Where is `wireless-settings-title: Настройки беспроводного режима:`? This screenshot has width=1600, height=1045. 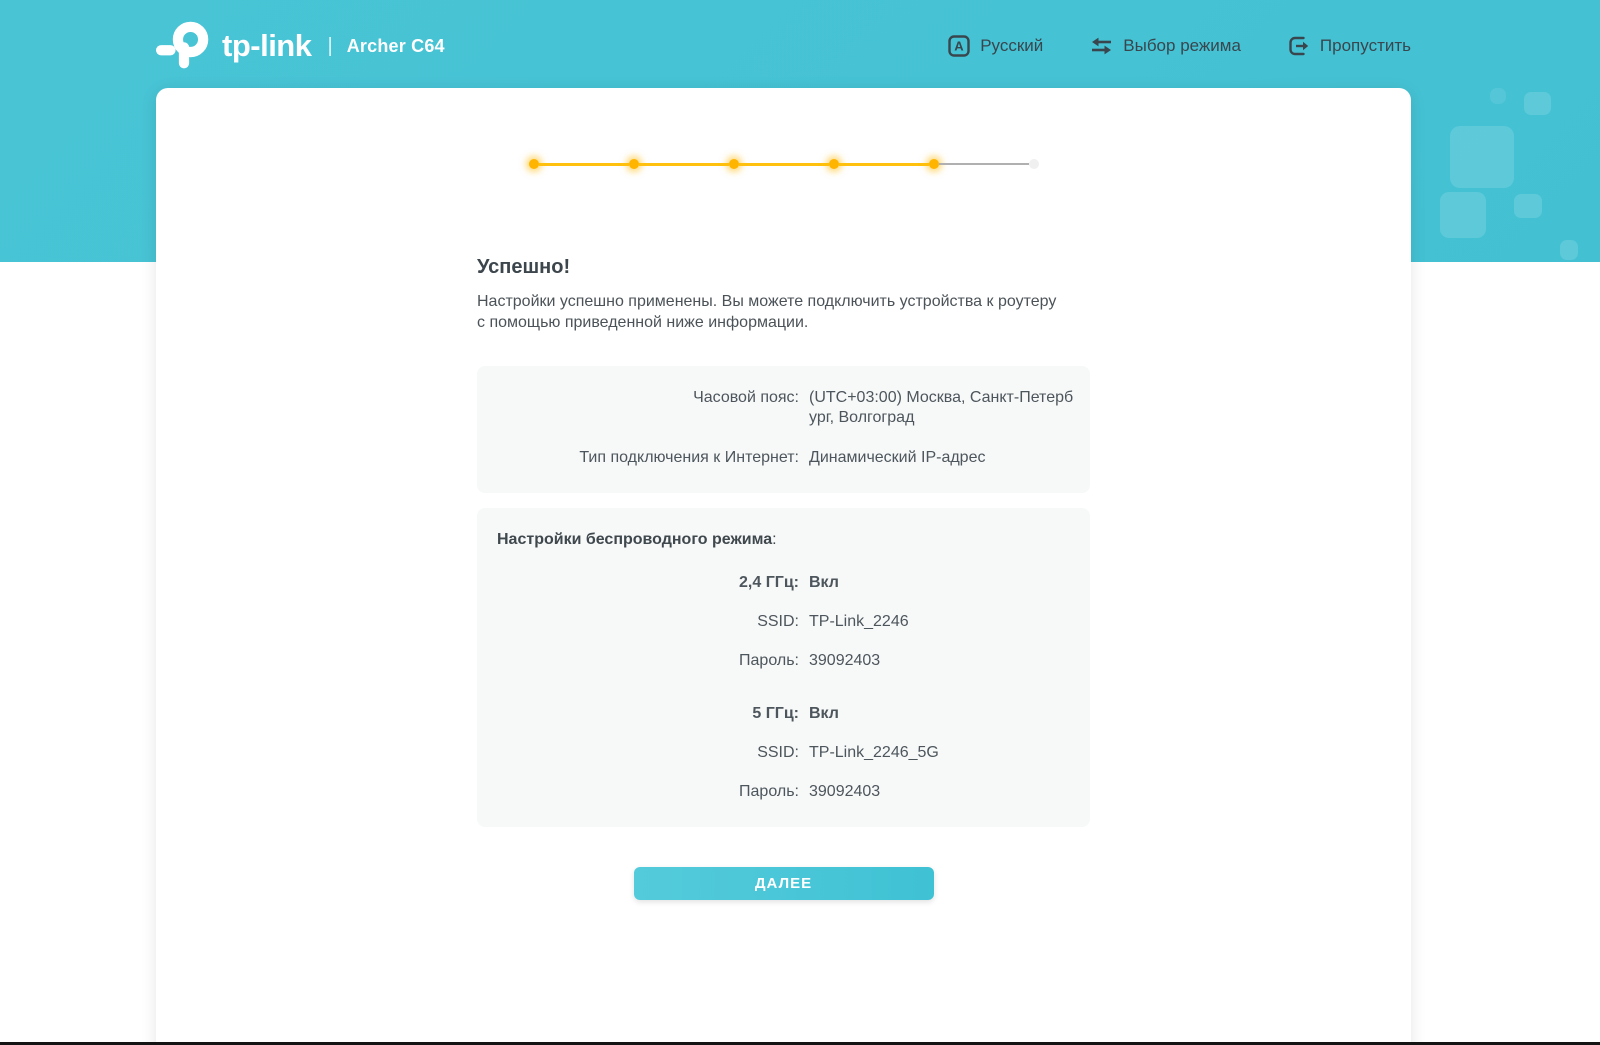 wireless-settings-title: Настройки беспроводного режима: is located at coordinates (637, 539).